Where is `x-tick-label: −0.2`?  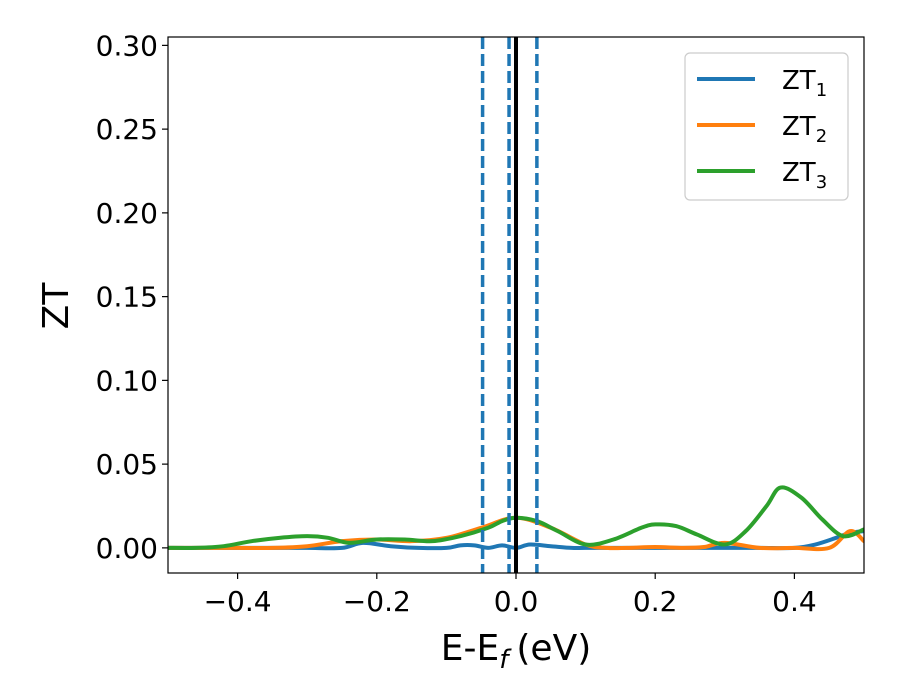
x-tick-label: −0.2 is located at coordinates (377, 601).